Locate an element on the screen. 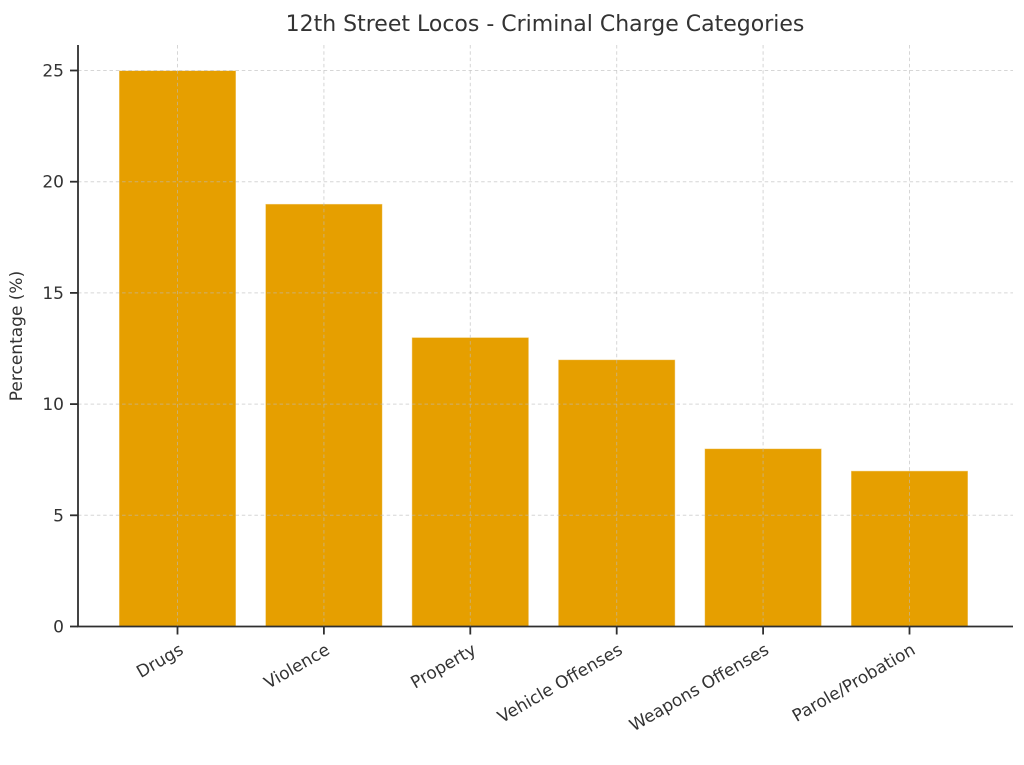 This screenshot has width=1024, height=765. x-tick-label: Drugs is located at coordinates (160, 661).